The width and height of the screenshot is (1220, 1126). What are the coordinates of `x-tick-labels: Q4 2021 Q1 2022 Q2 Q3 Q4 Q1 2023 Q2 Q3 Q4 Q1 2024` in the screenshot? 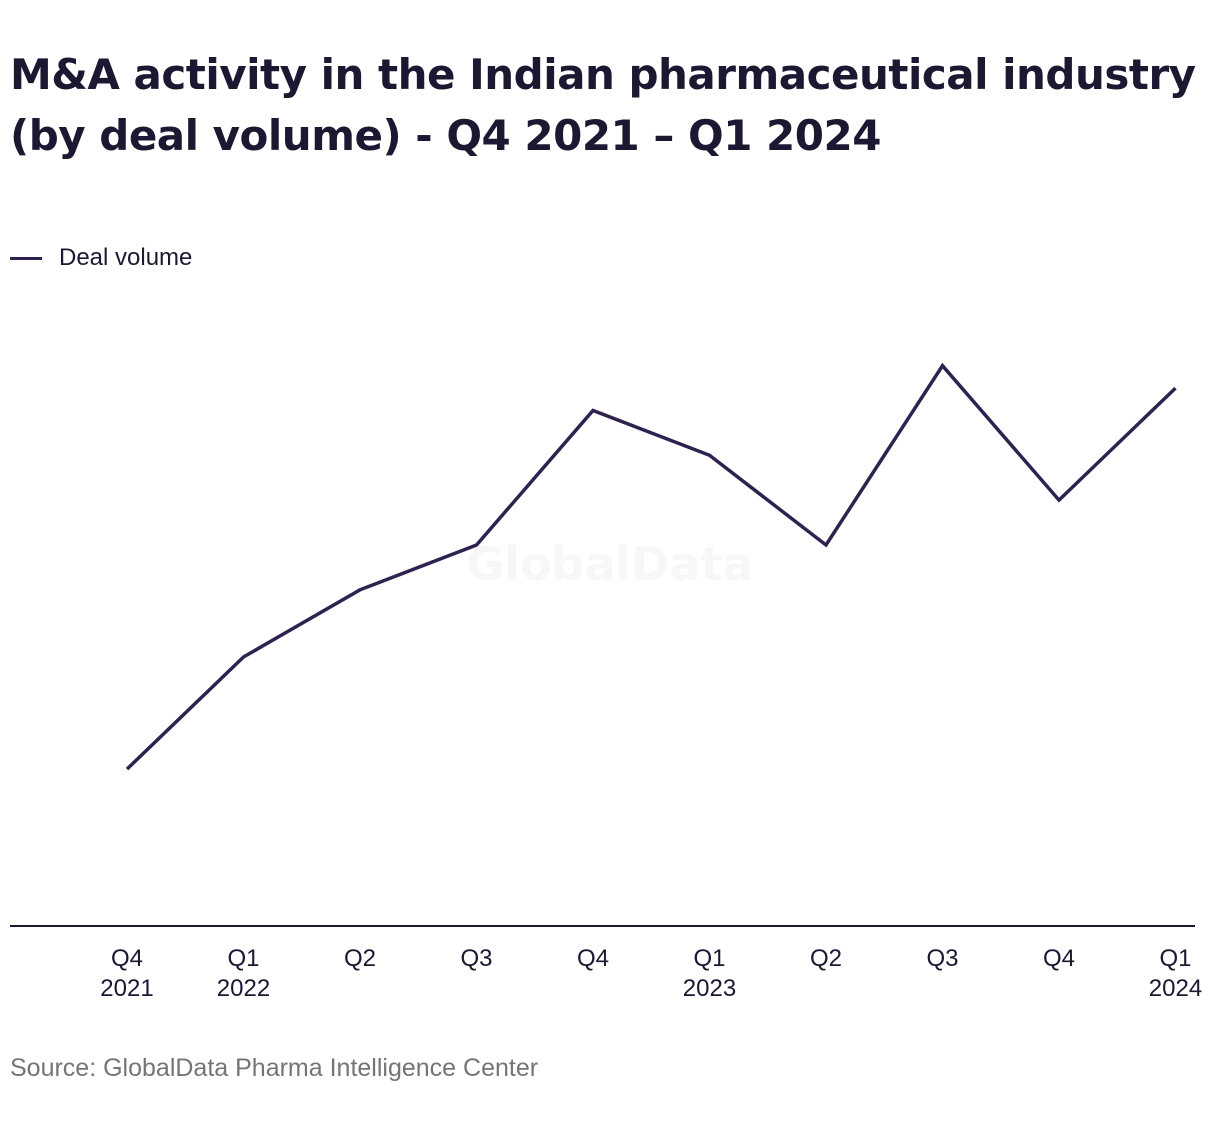 It's located at (651, 973).